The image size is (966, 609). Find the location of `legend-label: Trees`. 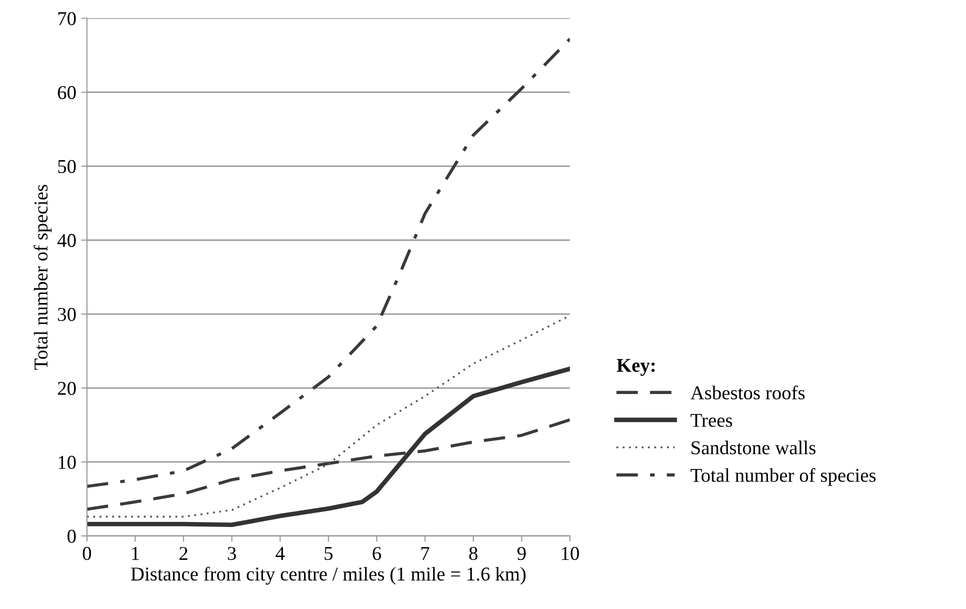

legend-label: Trees is located at coordinates (711, 420).